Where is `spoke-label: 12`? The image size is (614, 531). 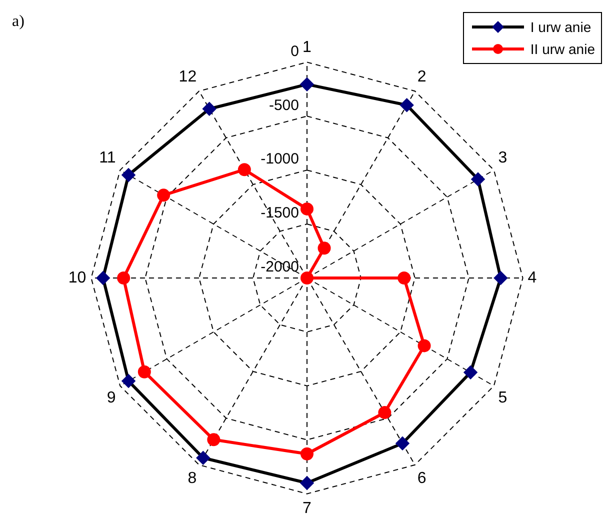
spoke-label: 12 is located at coordinates (187, 77).